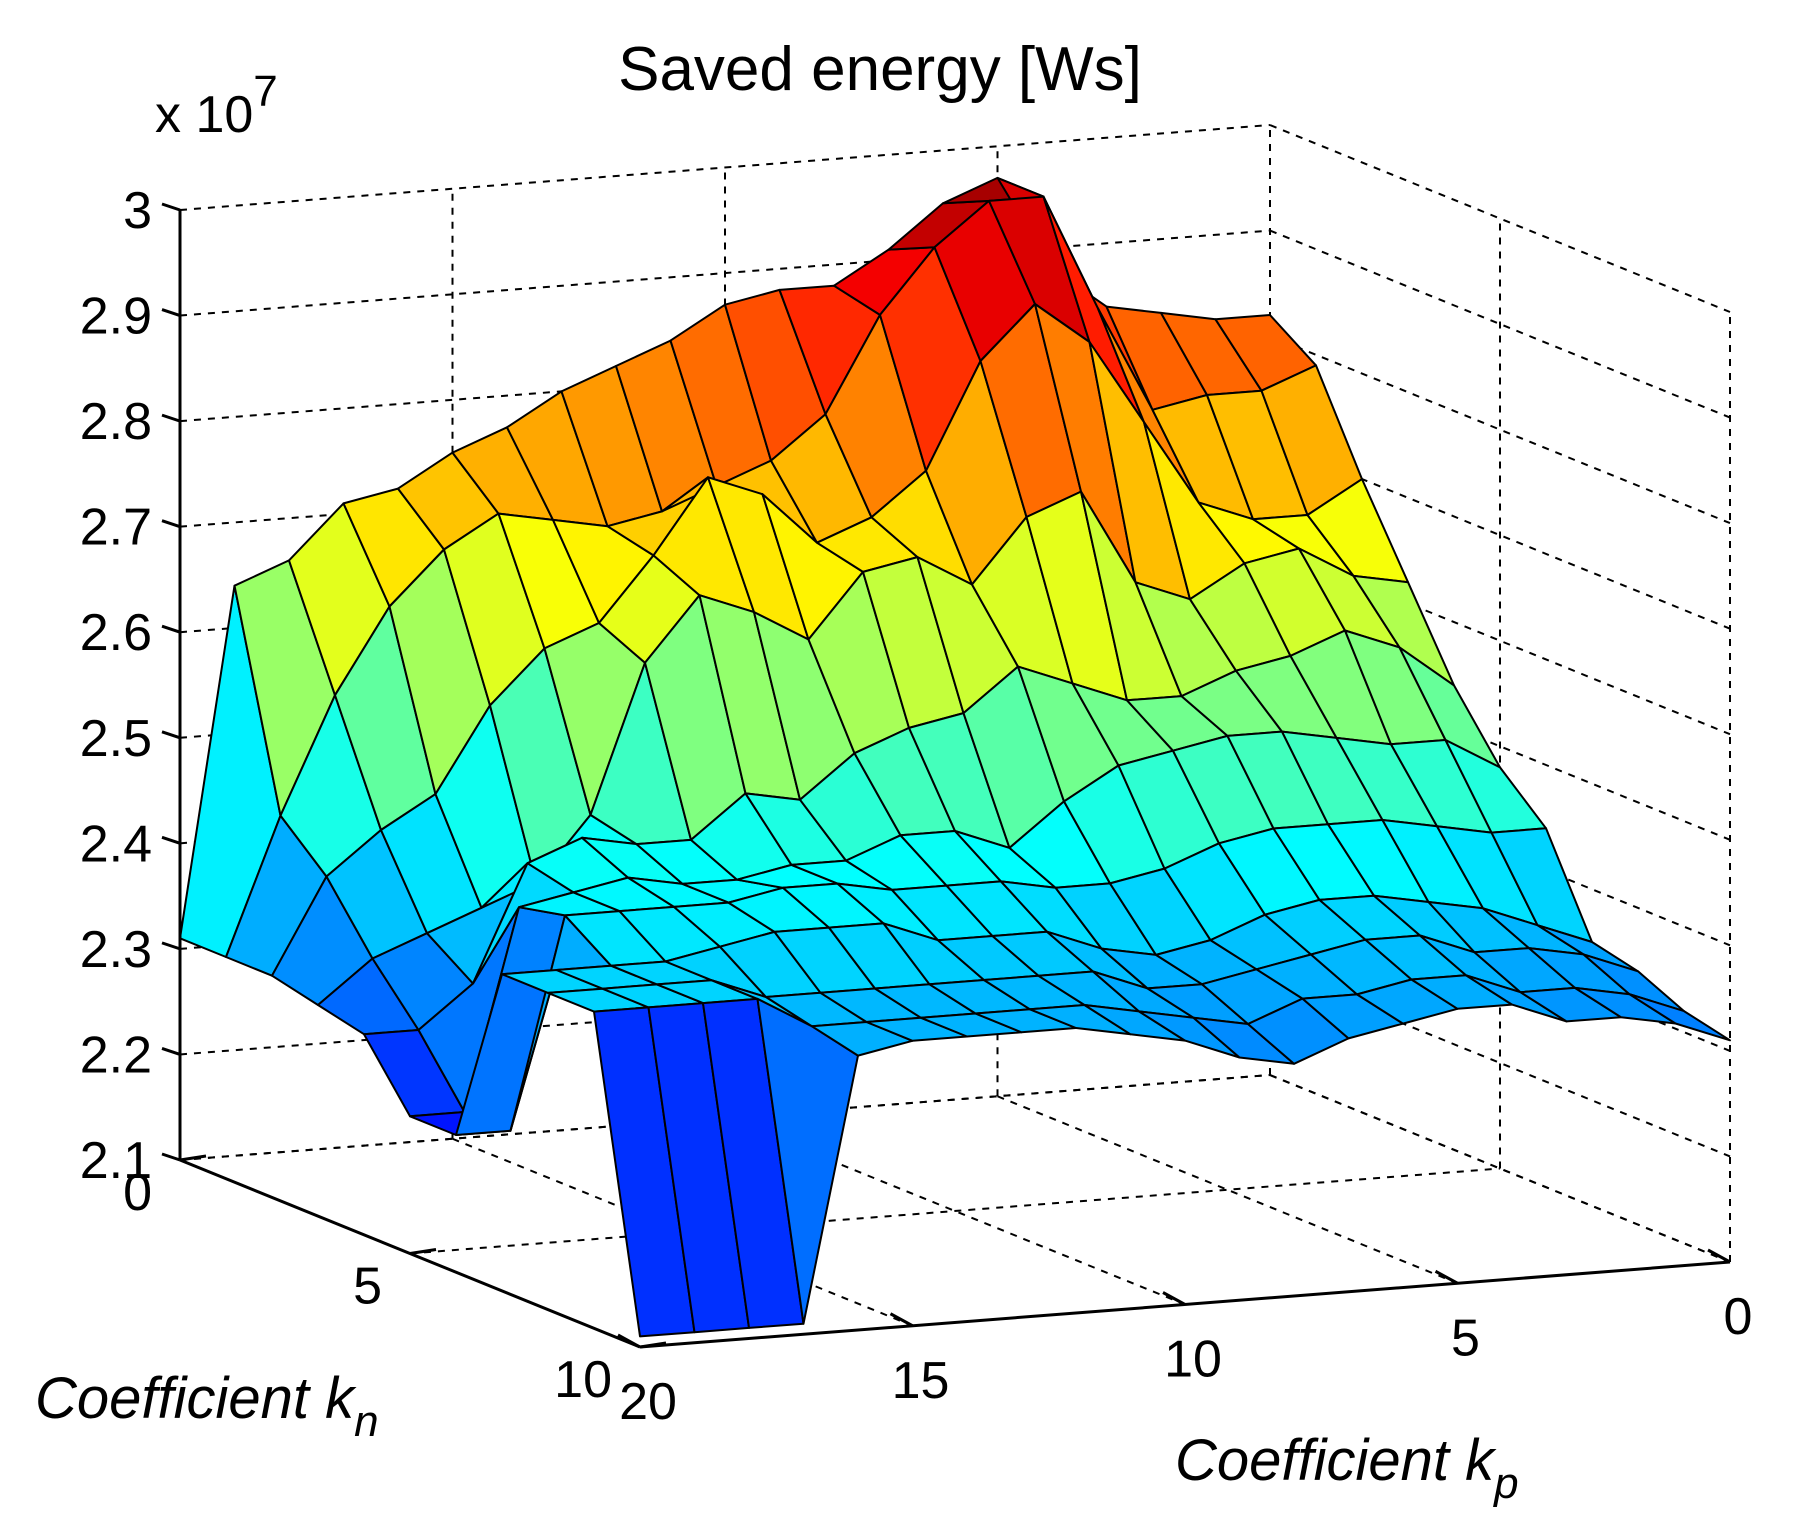 The height and width of the screenshot is (1526, 1801). Describe the element at coordinates (116, 739) in the screenshot. I see `z-tick-label: 2.5` at that location.